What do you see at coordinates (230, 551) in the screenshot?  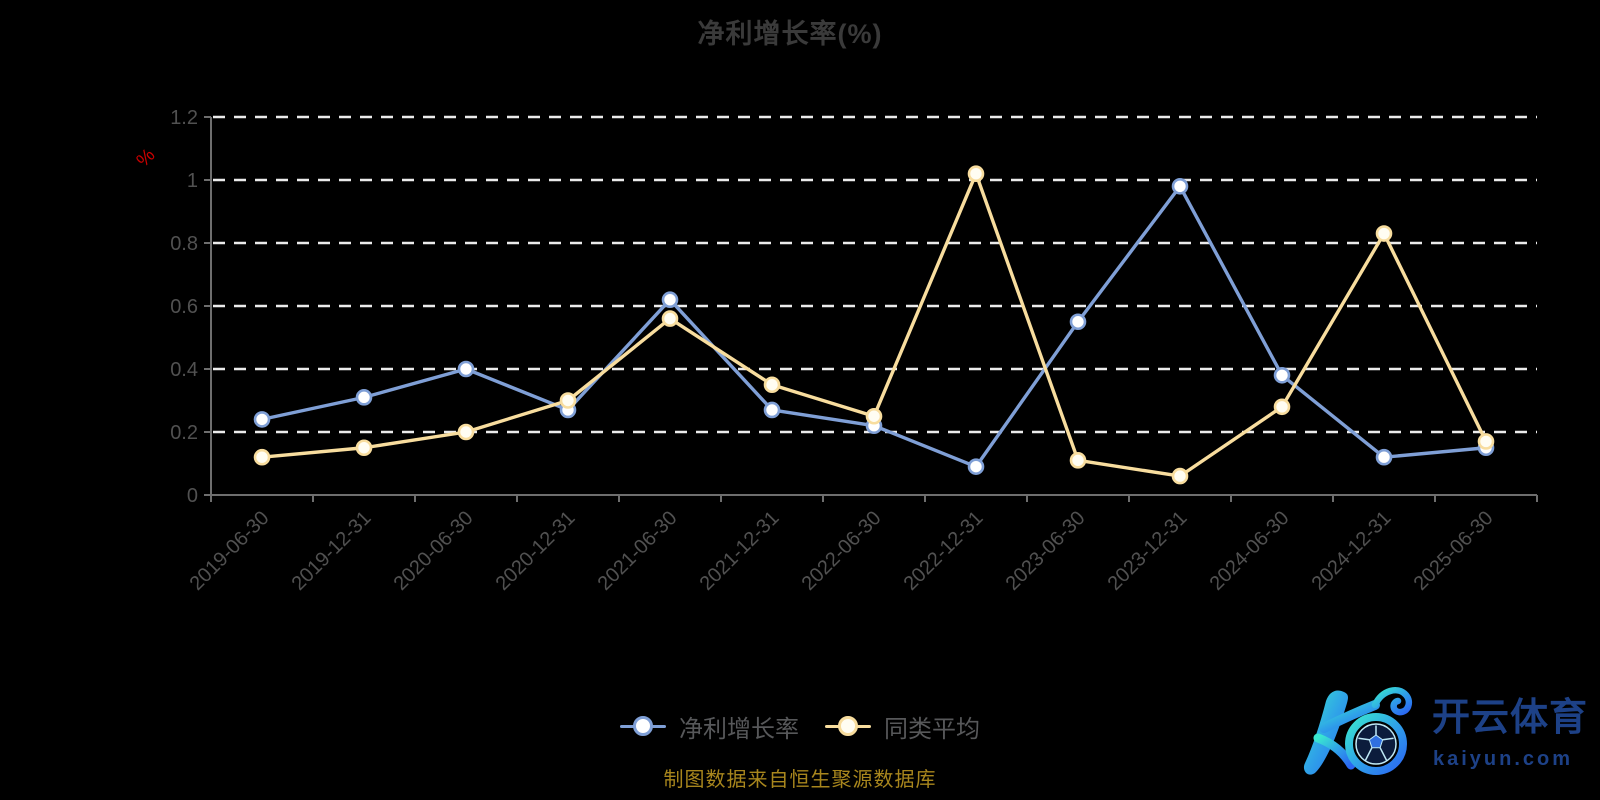 I see `x-tick-label: 2019-06-30` at bounding box center [230, 551].